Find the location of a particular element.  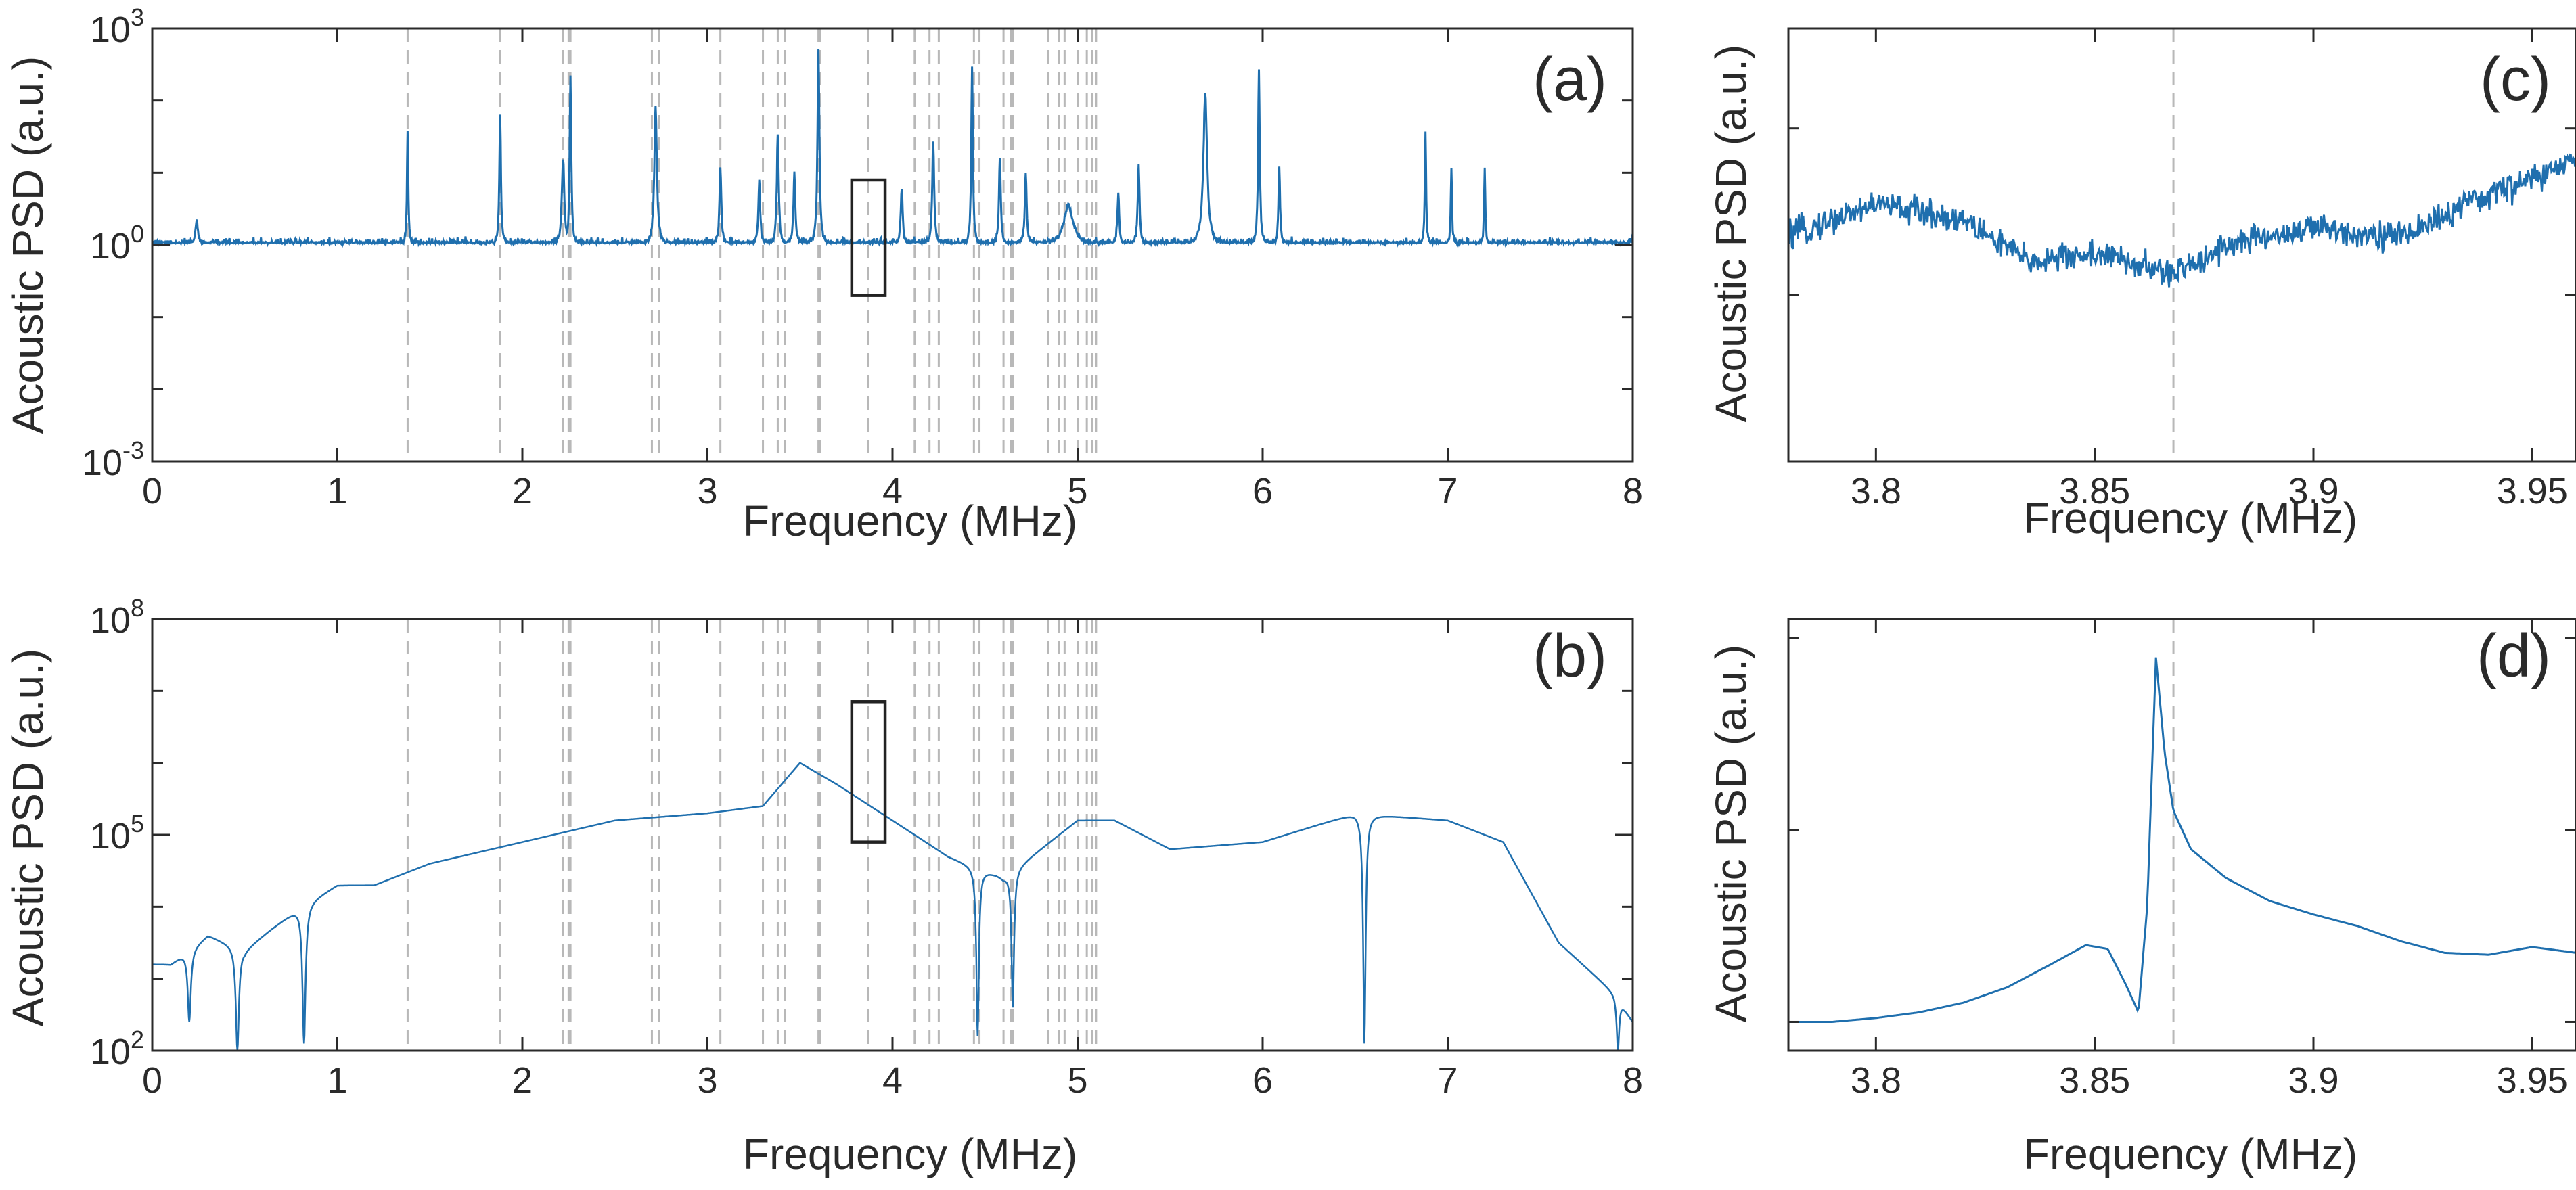

panel-b-label: (b) is located at coordinates (1570, 656).